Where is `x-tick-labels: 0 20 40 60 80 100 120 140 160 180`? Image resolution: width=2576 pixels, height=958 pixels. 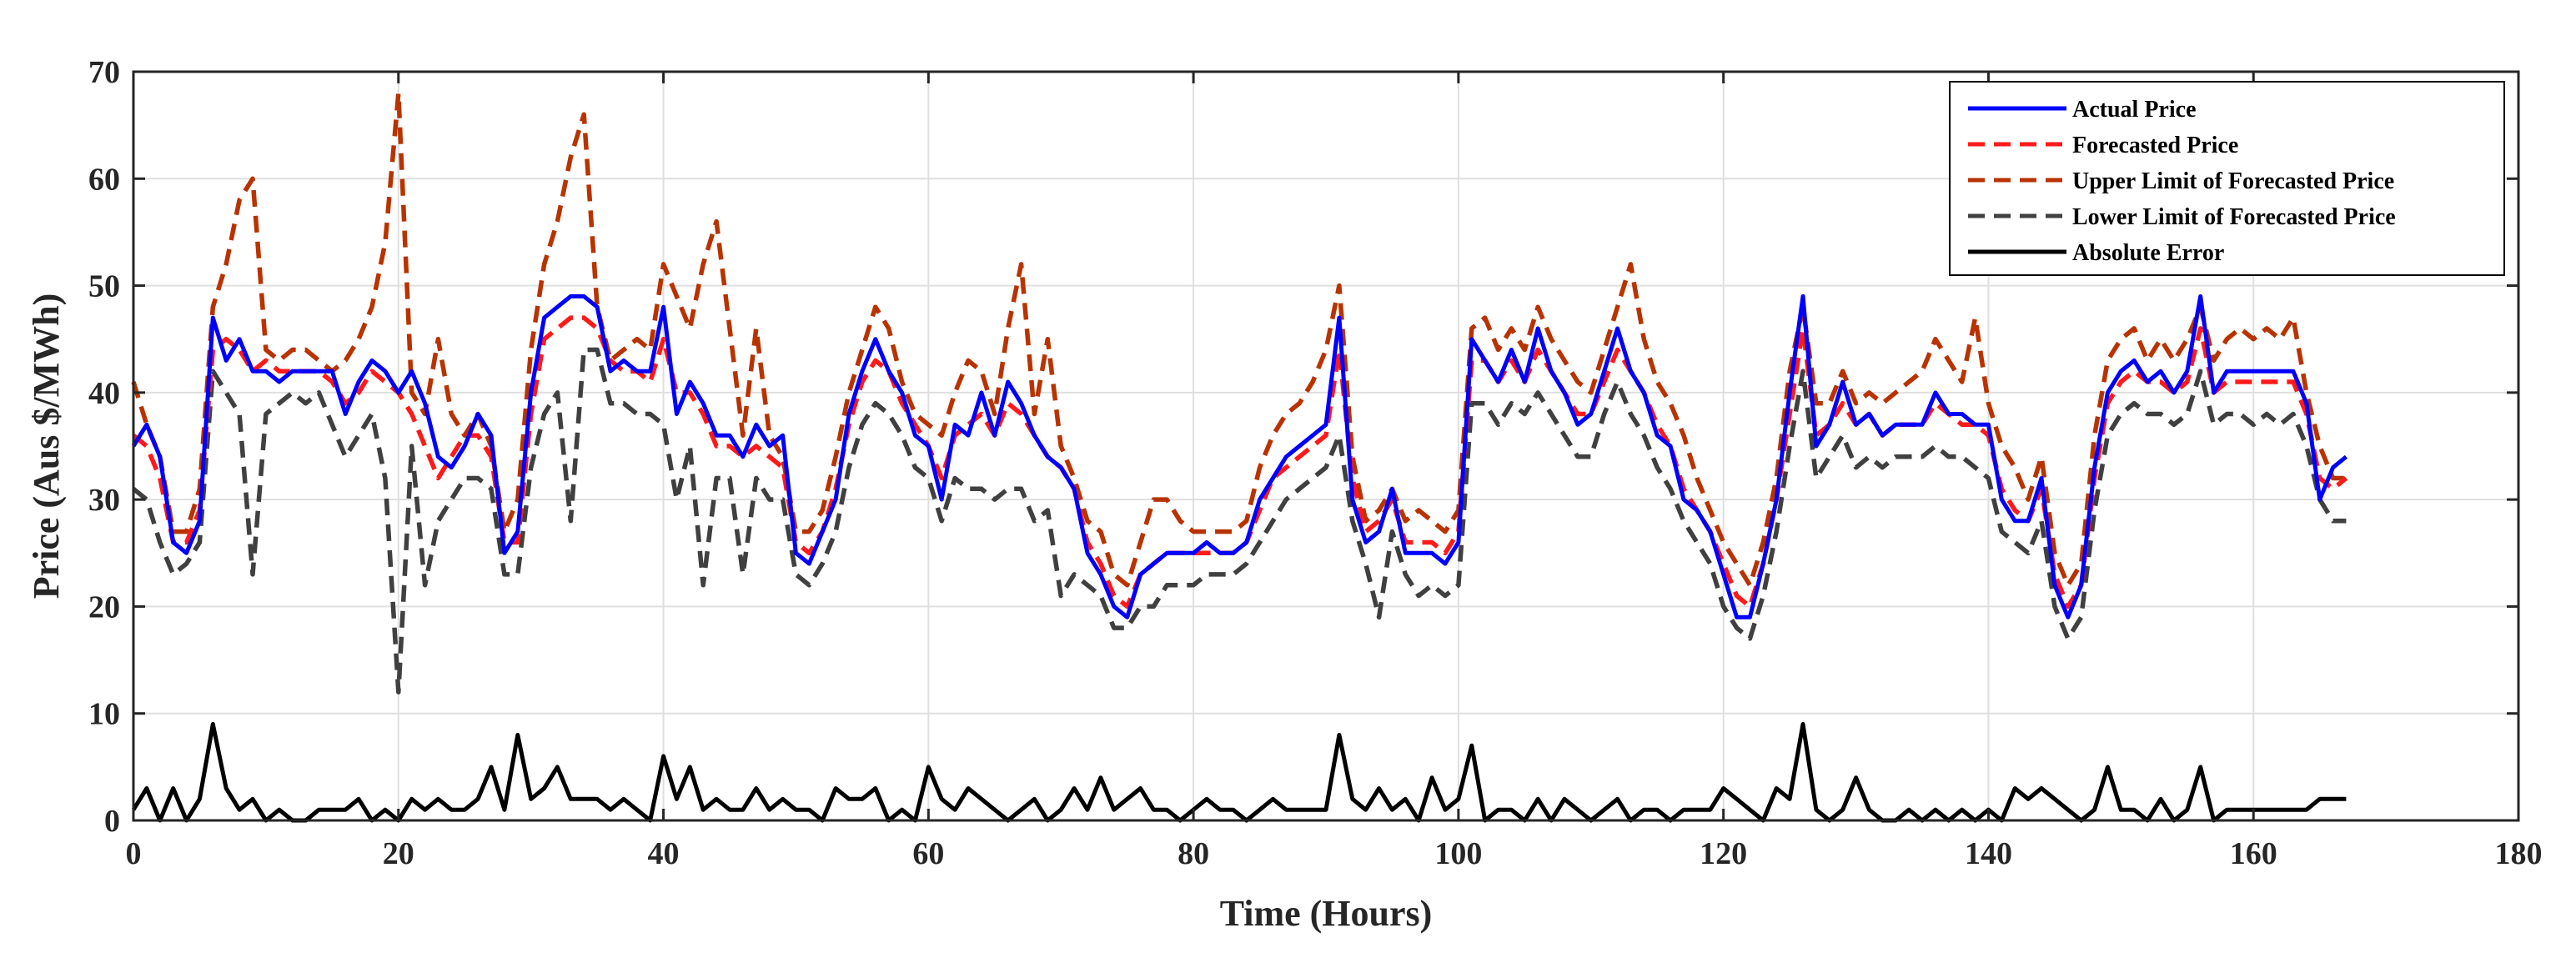
x-tick-labels: 0 20 40 60 80 100 120 140 160 180 is located at coordinates (1334, 853).